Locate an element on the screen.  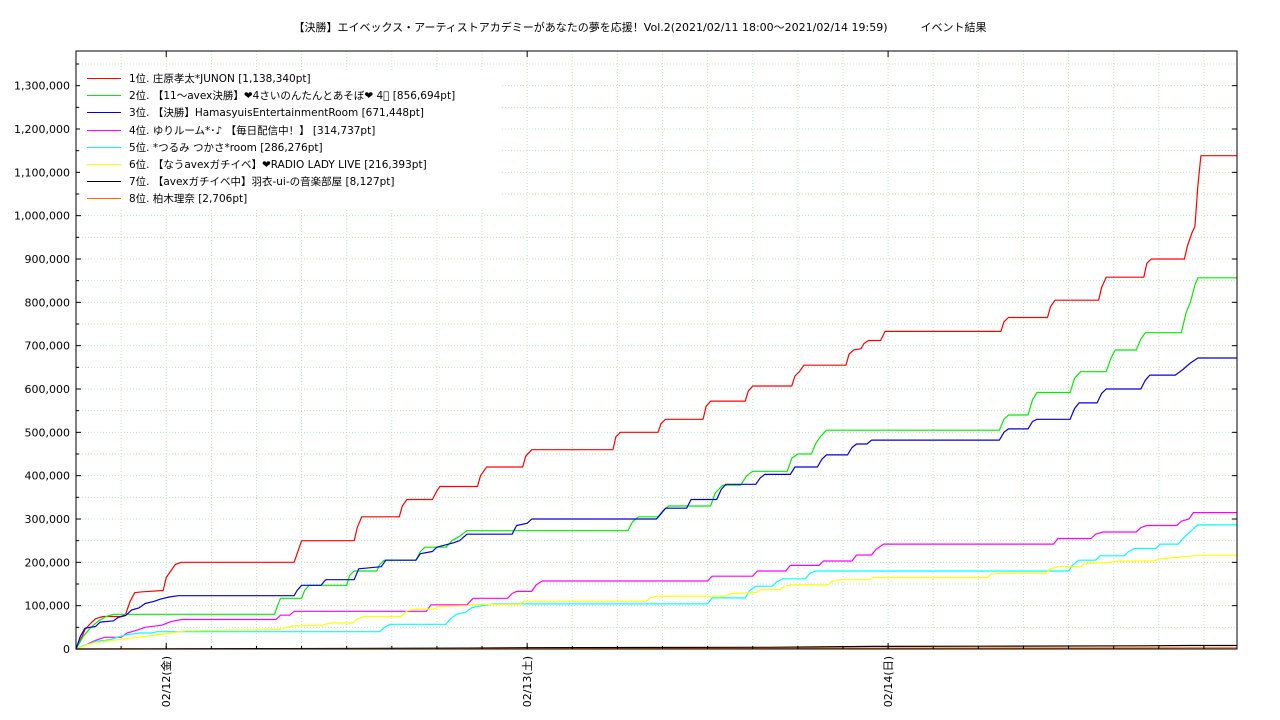
y-tick-label: 800,000 is located at coordinates (48, 302).